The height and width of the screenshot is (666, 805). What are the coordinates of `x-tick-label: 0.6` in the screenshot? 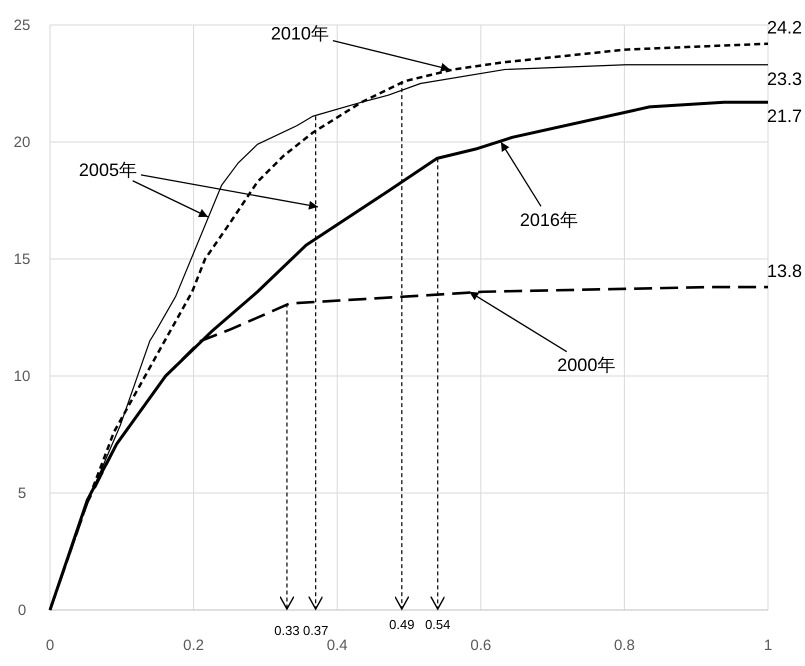 It's located at (481, 645).